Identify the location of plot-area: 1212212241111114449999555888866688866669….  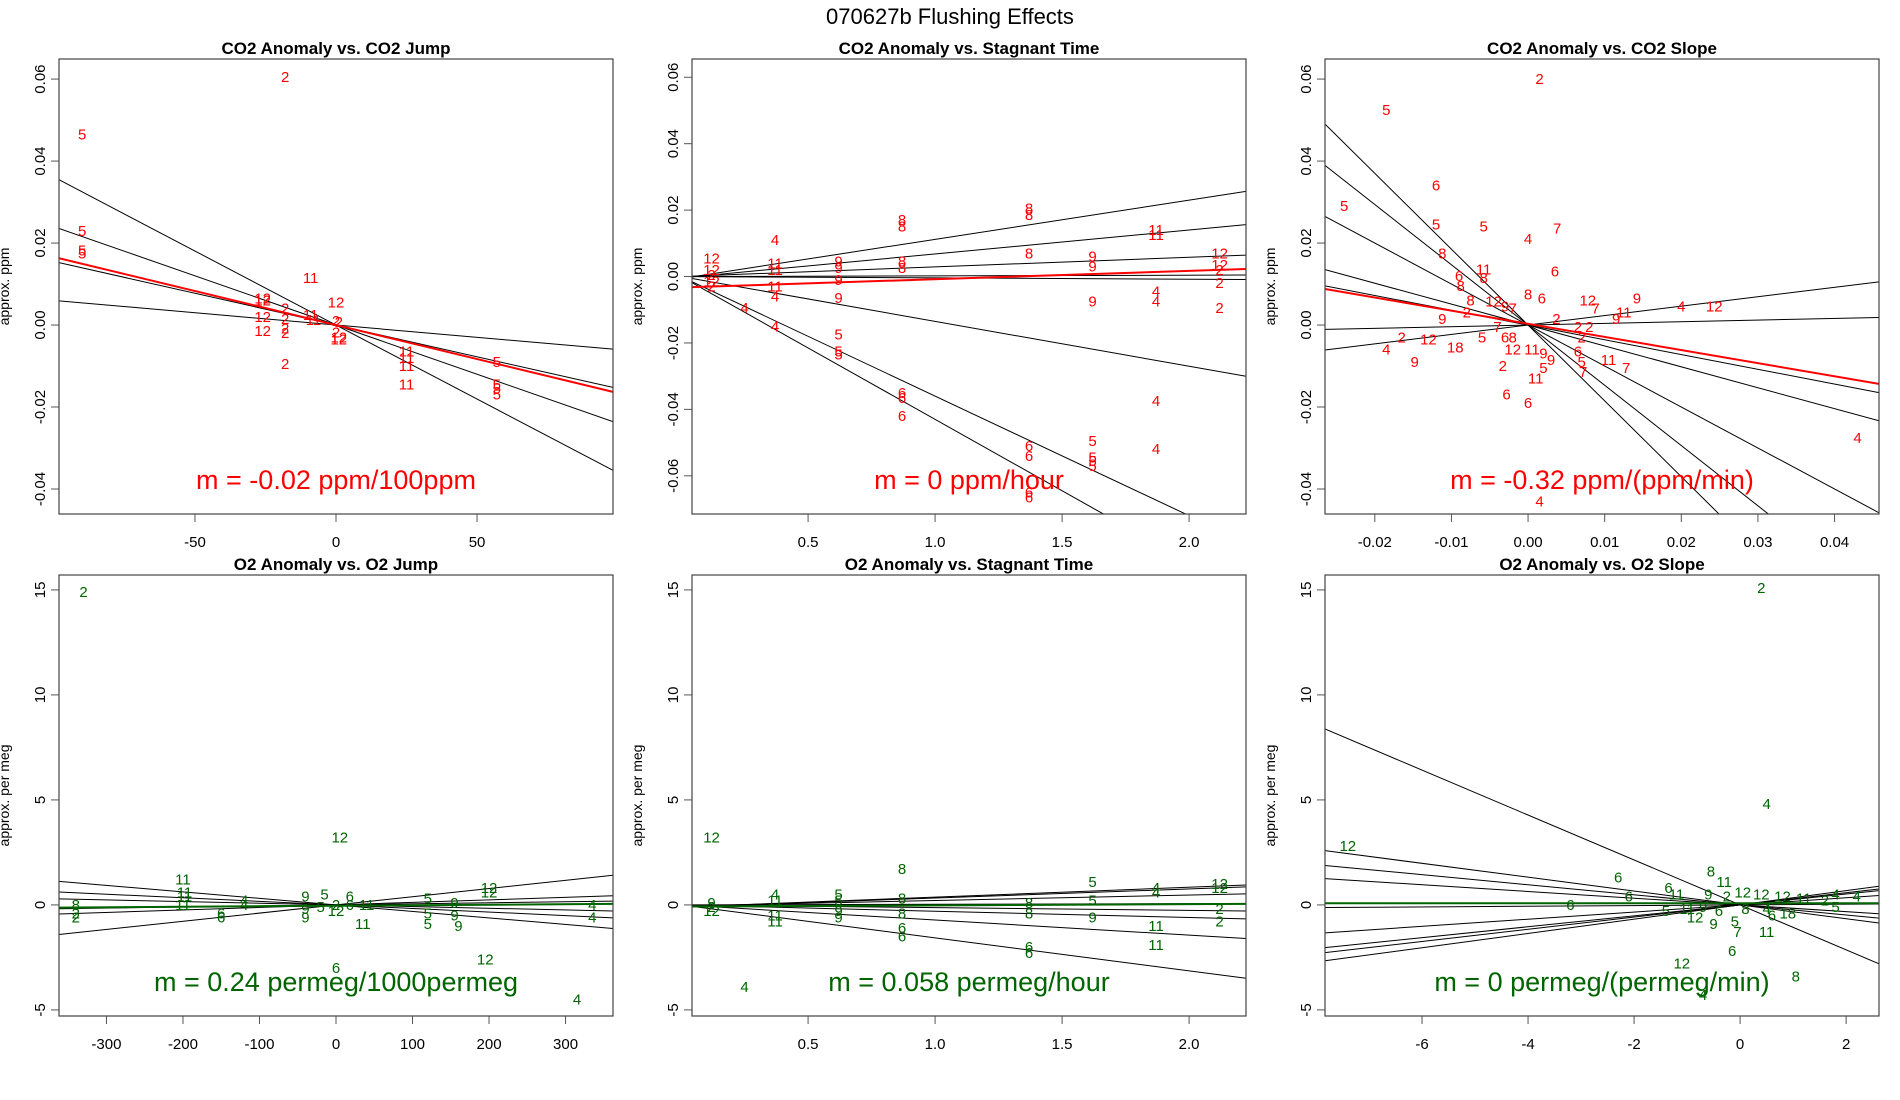
(969, 352).